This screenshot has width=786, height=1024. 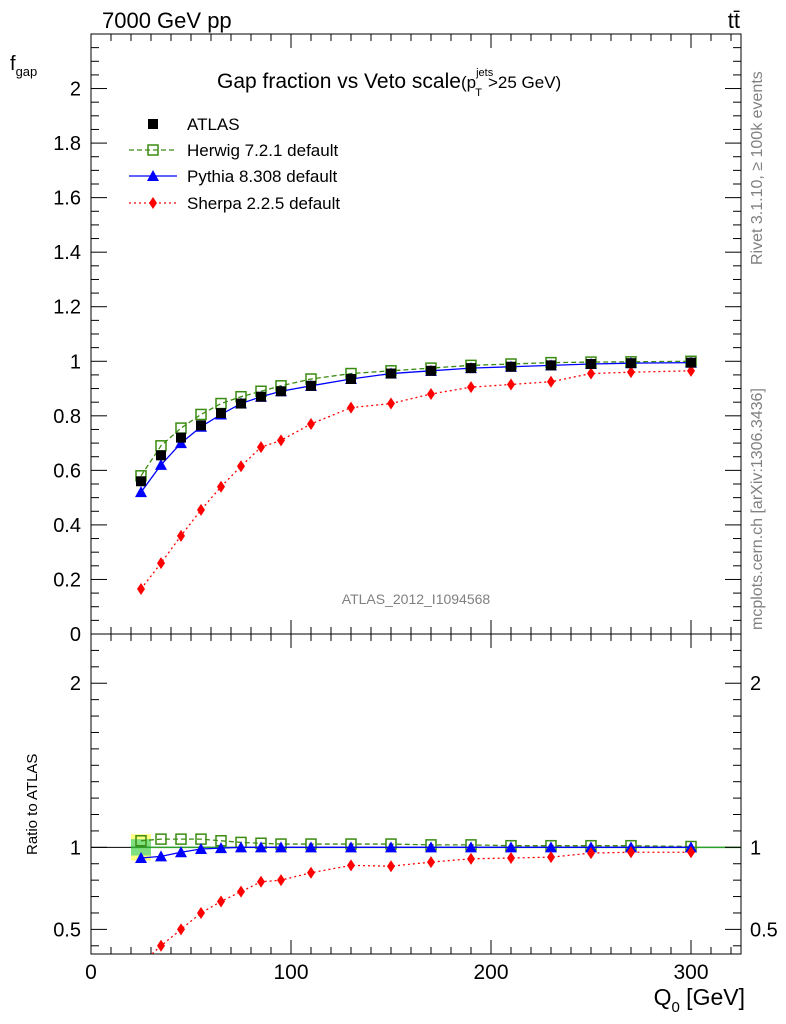 What do you see at coordinates (153, 150) in the screenshot?
I see `legend-marker-herwig` at bounding box center [153, 150].